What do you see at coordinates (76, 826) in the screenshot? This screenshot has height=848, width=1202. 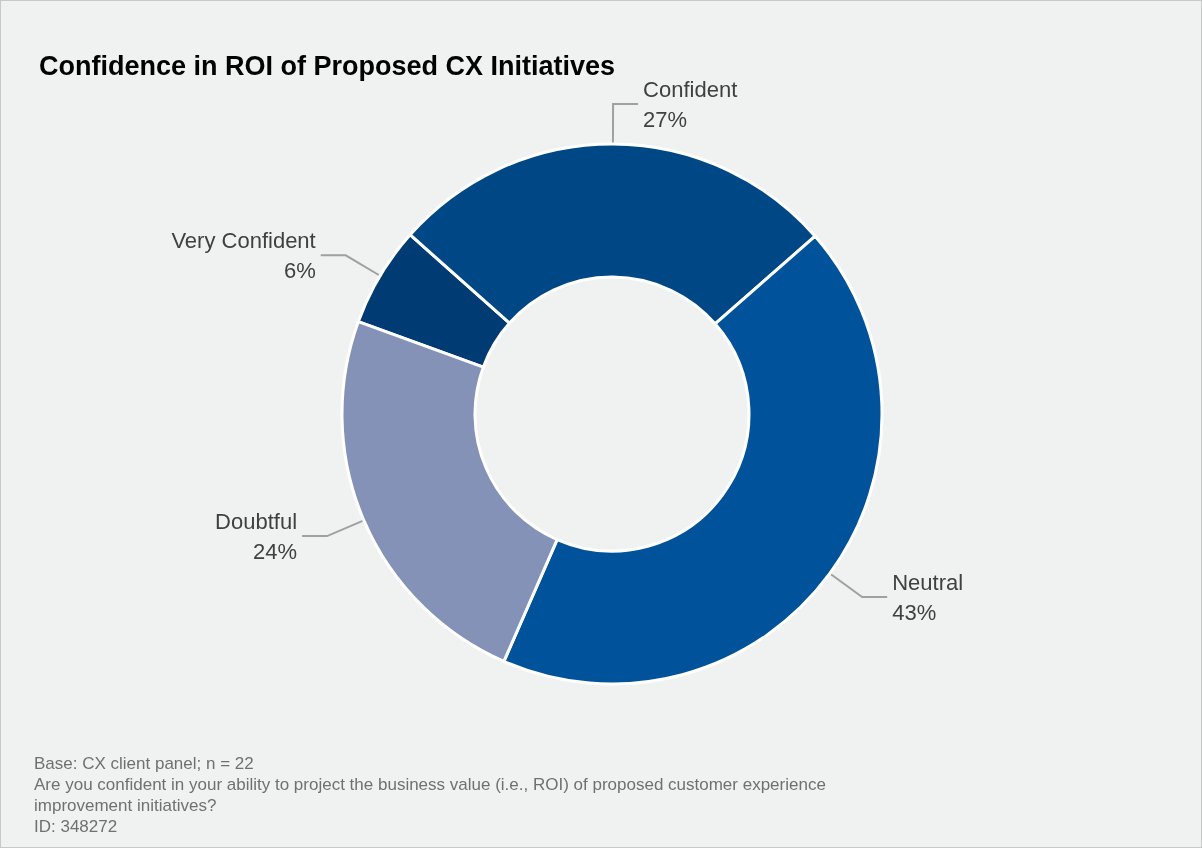 I see `text: ID: 348272` at bounding box center [76, 826].